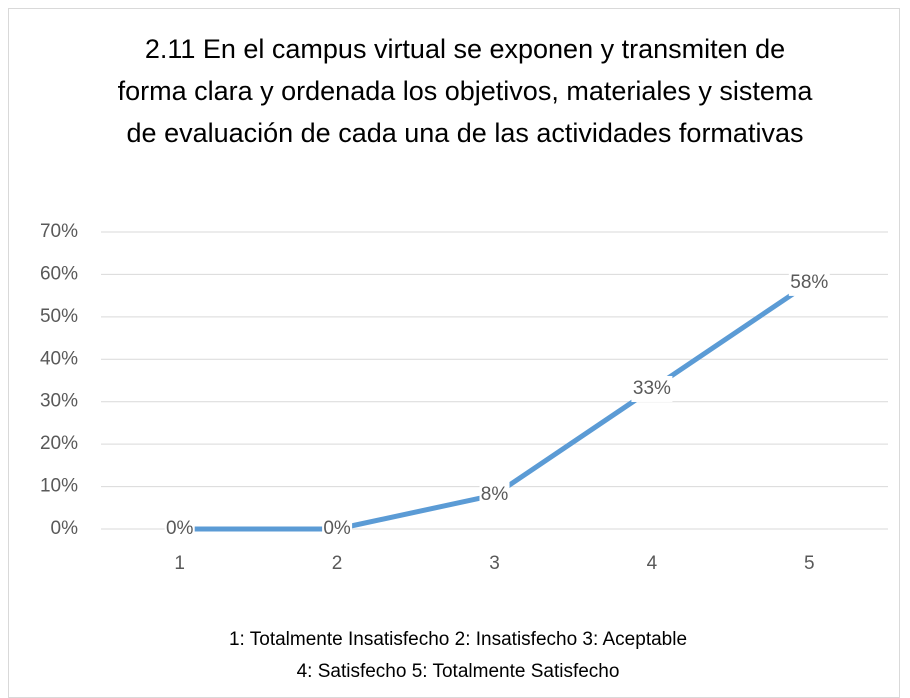 This screenshot has height=698, width=910. Describe the element at coordinates (59, 316) in the screenshot. I see `y-tick-label: 50%` at that location.